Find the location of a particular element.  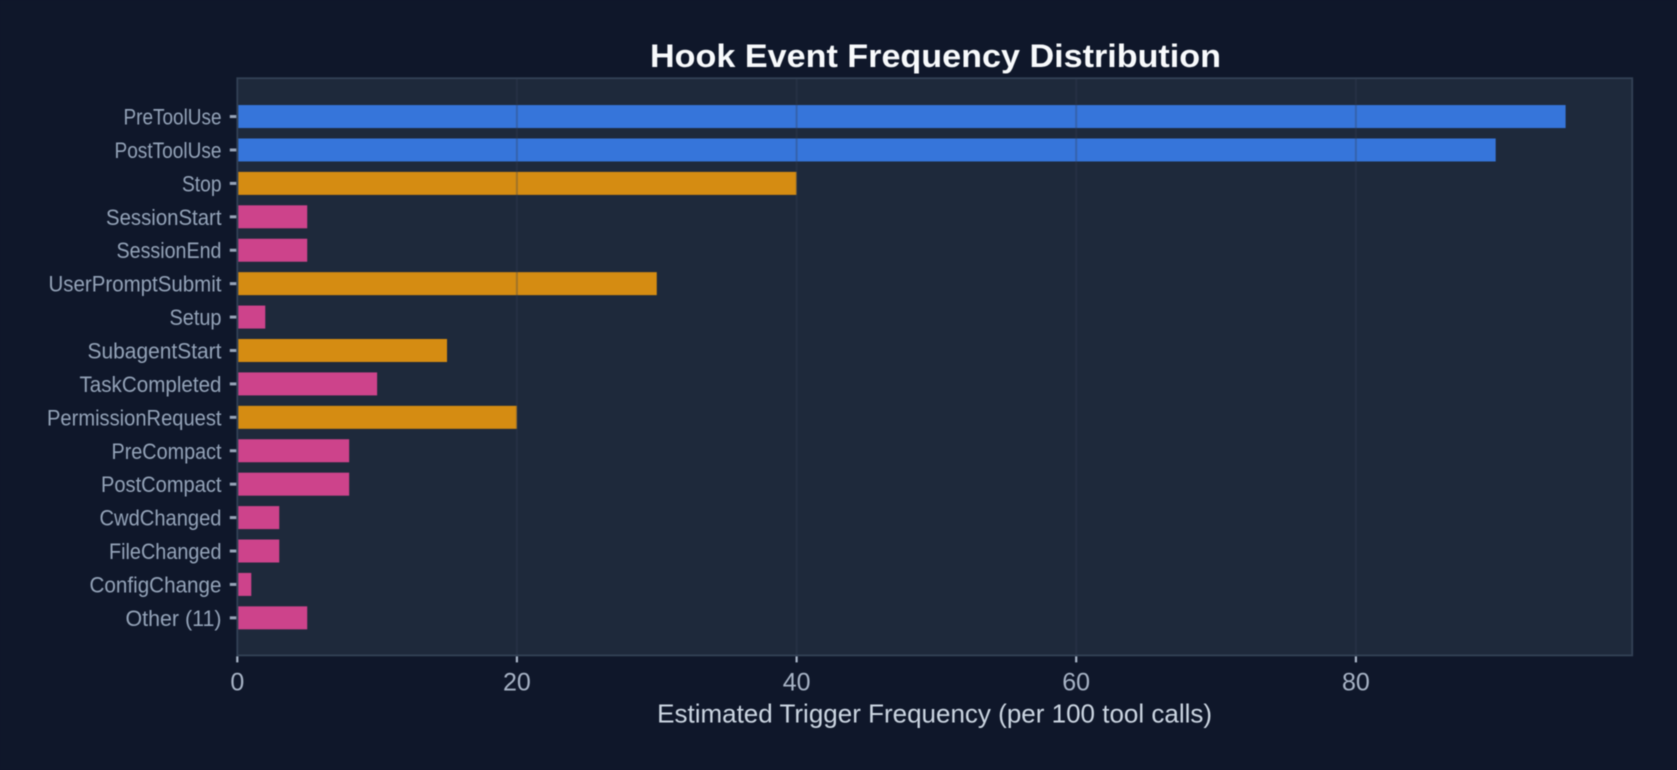

svg-text: 60 is located at coordinates (1076, 683).